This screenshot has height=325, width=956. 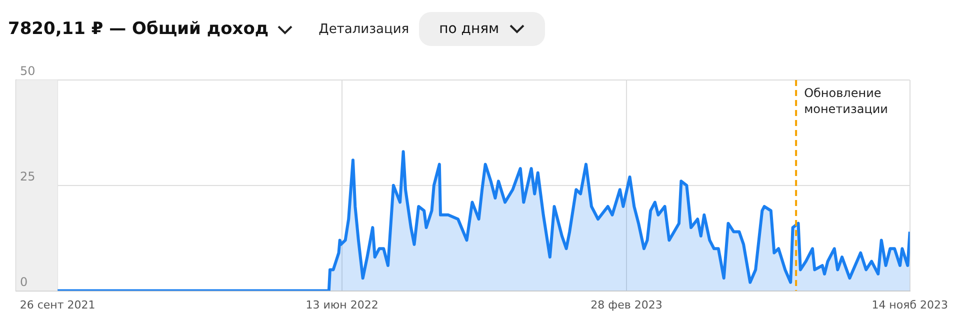 I want to click on y-tick-label: 50, so click(x=28, y=71).